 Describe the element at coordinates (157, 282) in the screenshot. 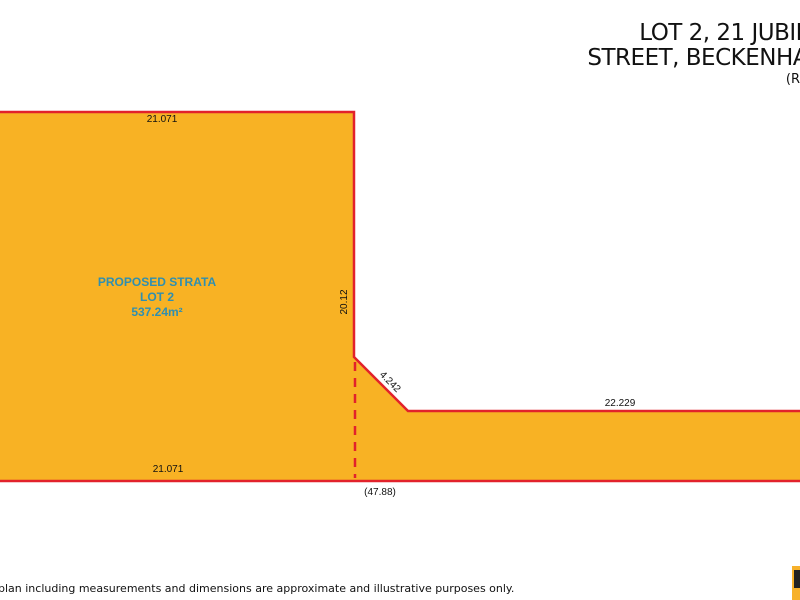

I see `lot-name-line1: PROPOSED STRATA` at that location.